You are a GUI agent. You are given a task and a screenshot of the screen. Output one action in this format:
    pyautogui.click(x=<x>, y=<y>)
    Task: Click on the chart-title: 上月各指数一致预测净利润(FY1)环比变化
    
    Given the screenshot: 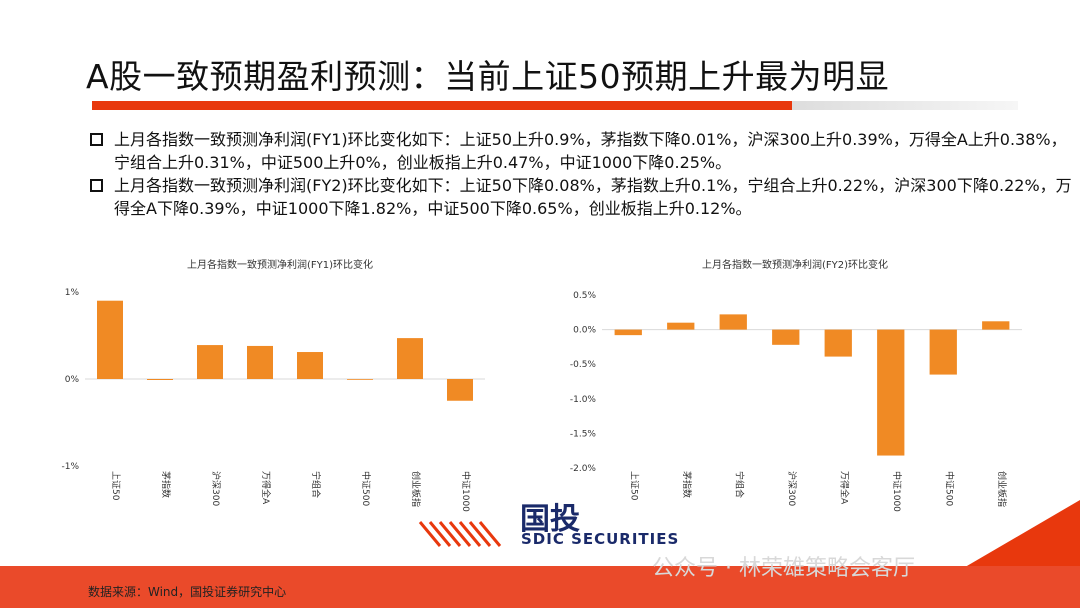 What is the action you would take?
    pyautogui.click(x=280, y=264)
    